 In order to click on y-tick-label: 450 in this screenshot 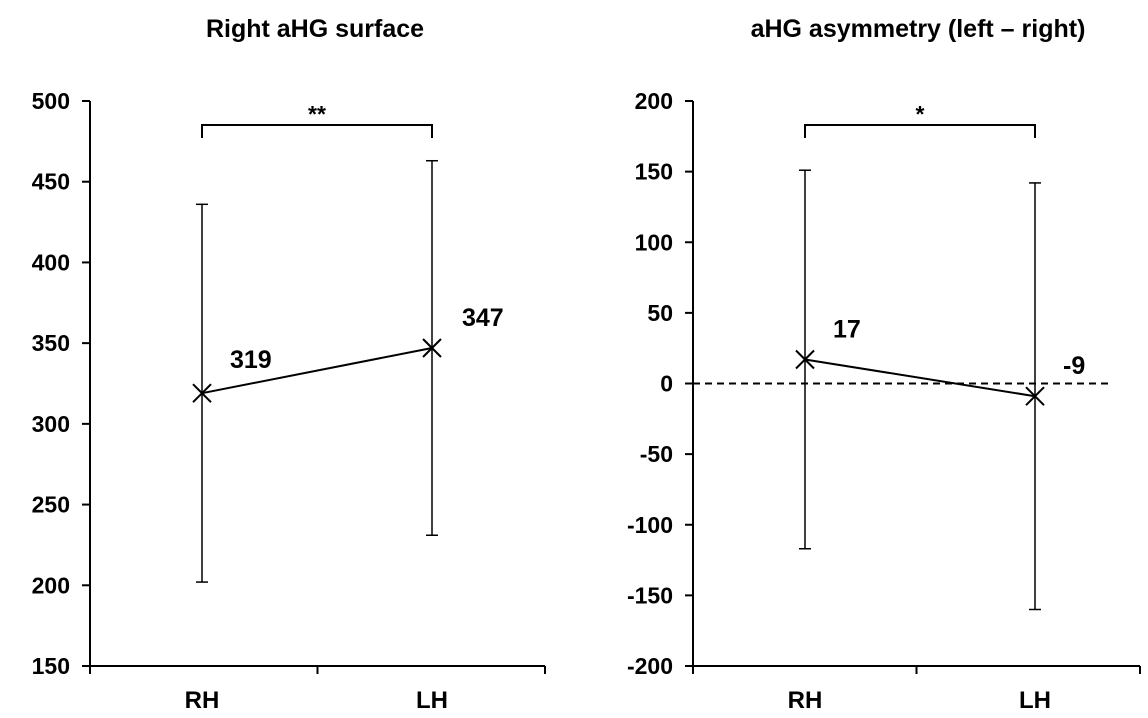, I will do `click(51, 182)`.